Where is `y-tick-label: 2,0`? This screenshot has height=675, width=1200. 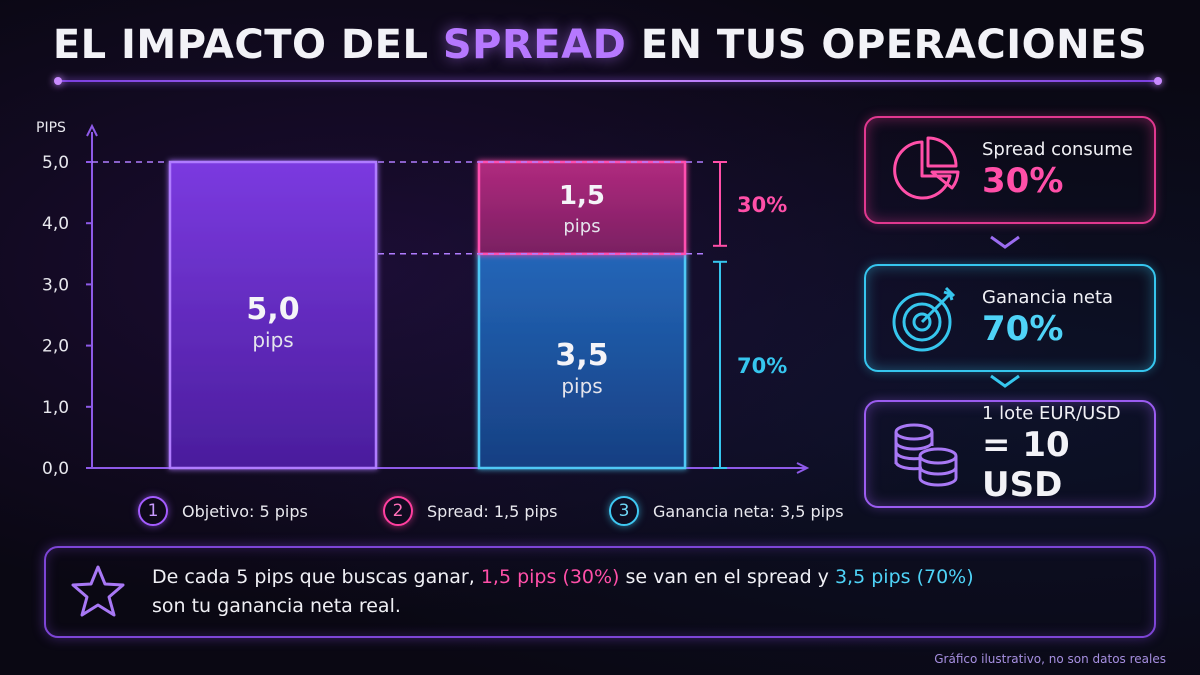 y-tick-label: 2,0 is located at coordinates (55, 347).